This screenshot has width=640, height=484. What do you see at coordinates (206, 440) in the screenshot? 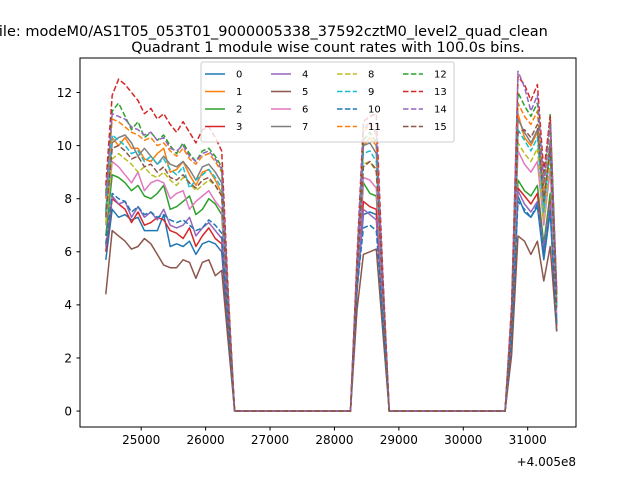
I see `x-tick-label: 26000` at bounding box center [206, 440].